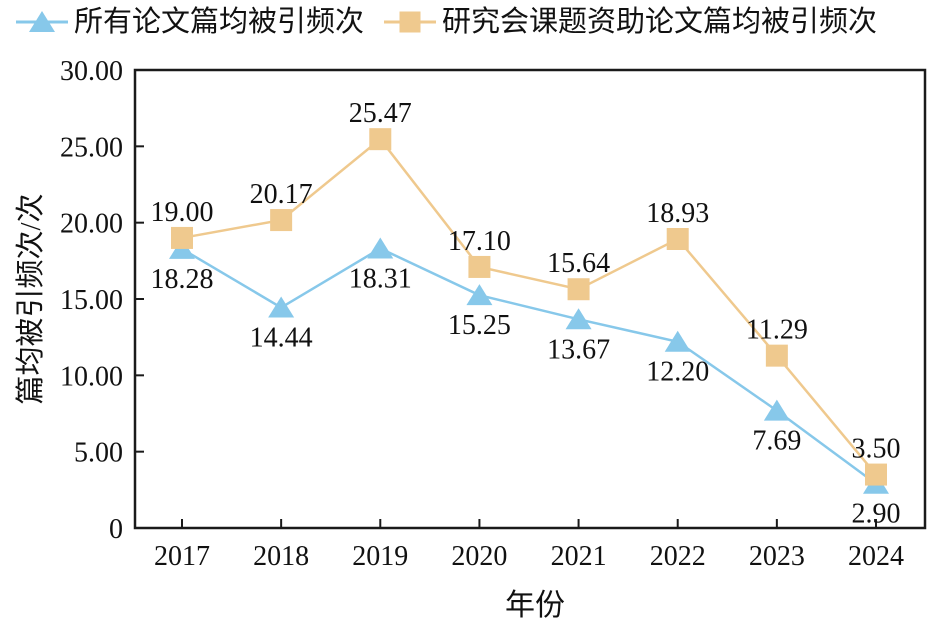 The image size is (929, 629). I want to click on data-label: 15.25, so click(479, 325).